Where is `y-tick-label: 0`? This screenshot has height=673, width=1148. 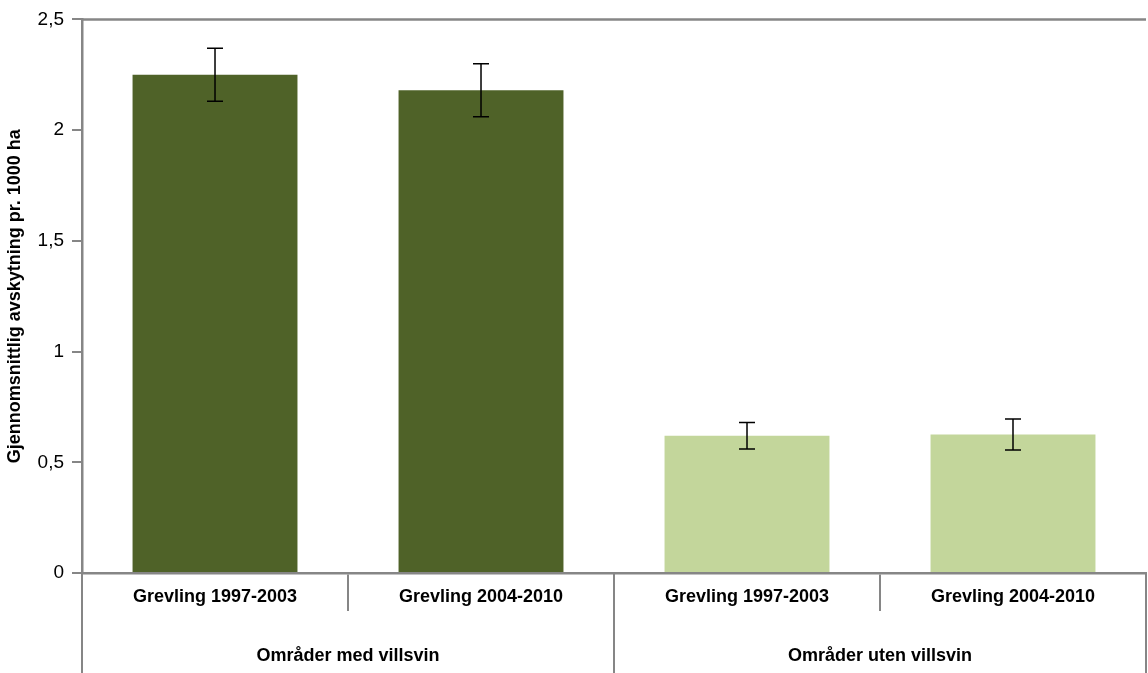
y-tick-label: 0 is located at coordinates (59, 572).